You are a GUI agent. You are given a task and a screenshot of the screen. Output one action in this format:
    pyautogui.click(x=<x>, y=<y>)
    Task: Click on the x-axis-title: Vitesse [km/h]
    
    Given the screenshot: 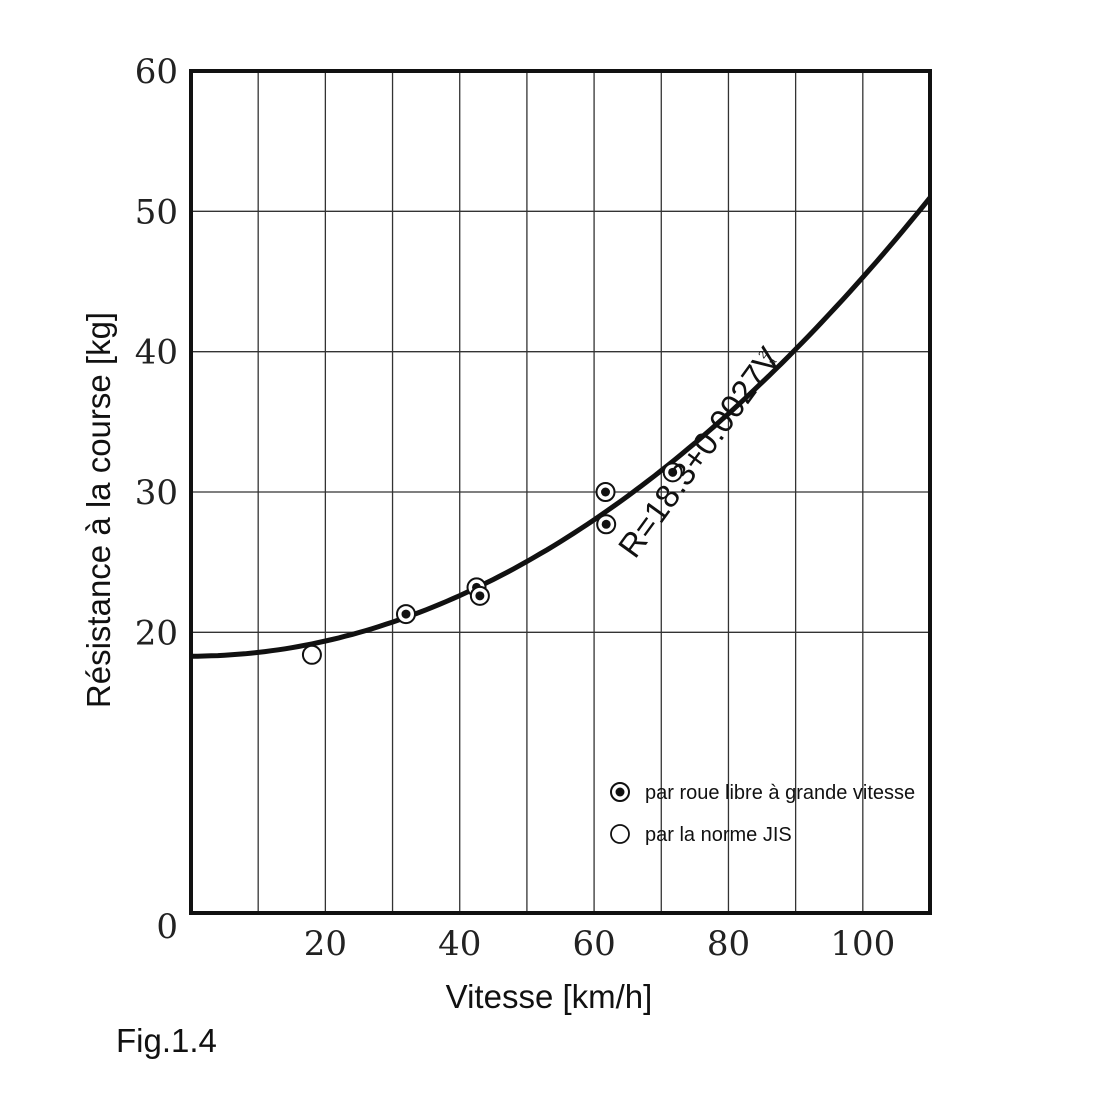 What is the action you would take?
    pyautogui.click(x=549, y=996)
    